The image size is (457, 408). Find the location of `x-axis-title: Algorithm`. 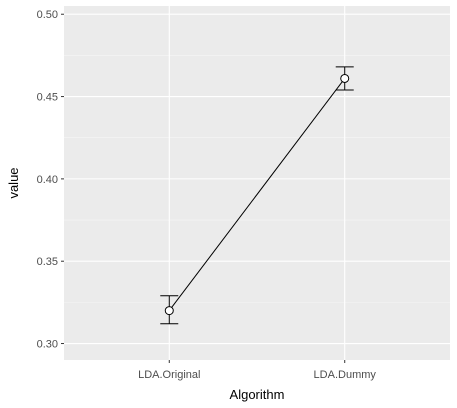

x-axis-title: Algorithm is located at coordinates (257, 394).